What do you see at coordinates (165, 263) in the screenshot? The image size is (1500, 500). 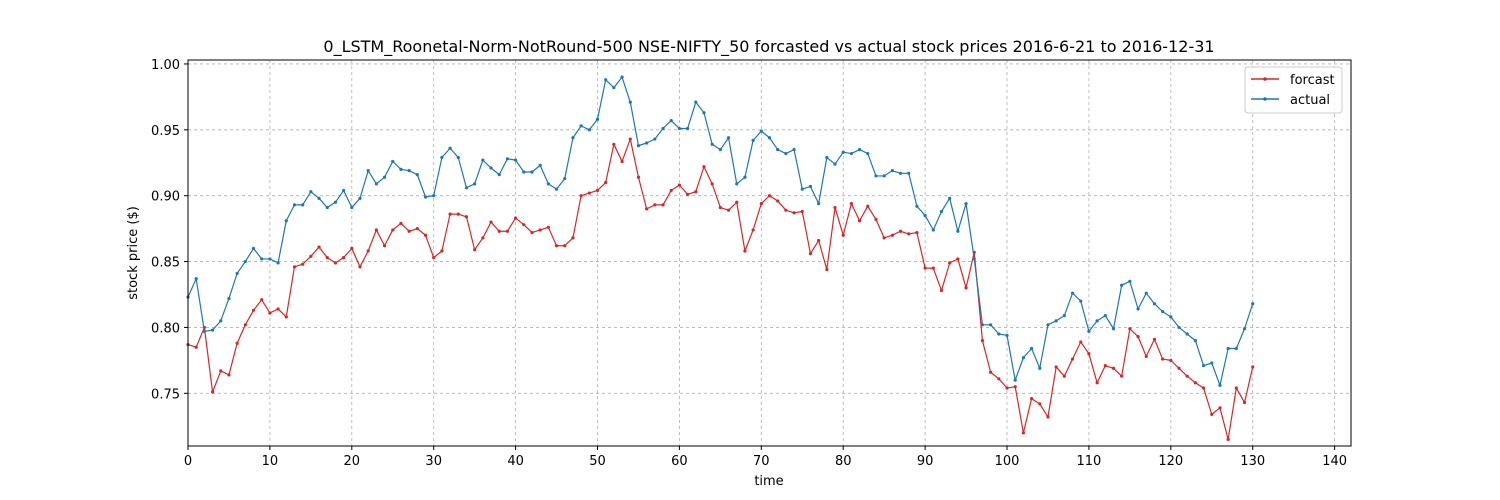 I see `y-tick-label: 0.85` at bounding box center [165, 263].